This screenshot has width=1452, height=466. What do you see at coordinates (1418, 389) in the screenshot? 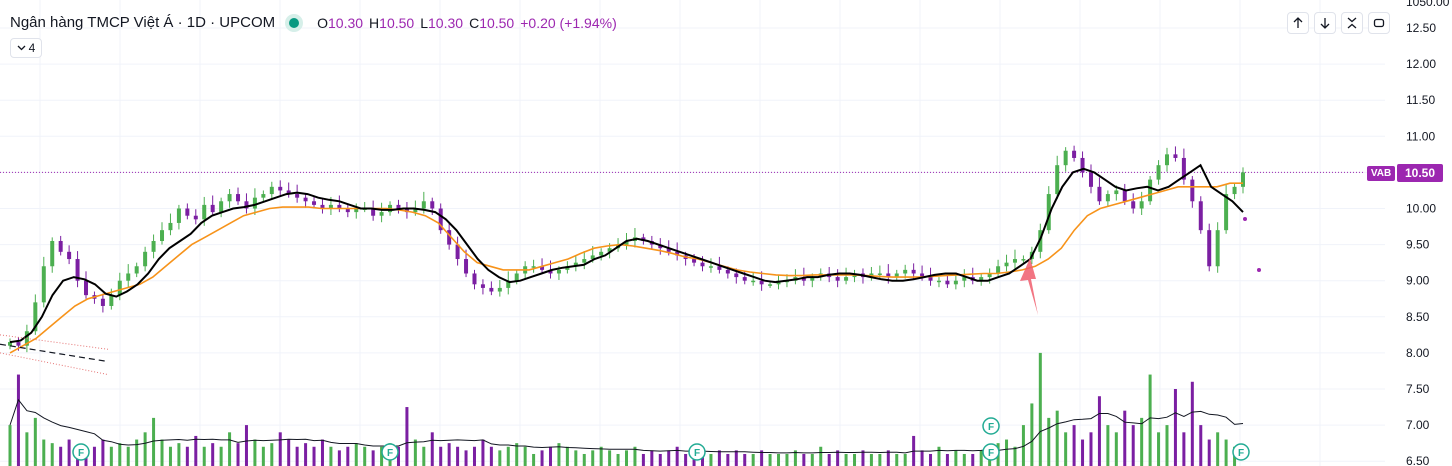
I see `price-tick-label: 7.50` at bounding box center [1418, 389].